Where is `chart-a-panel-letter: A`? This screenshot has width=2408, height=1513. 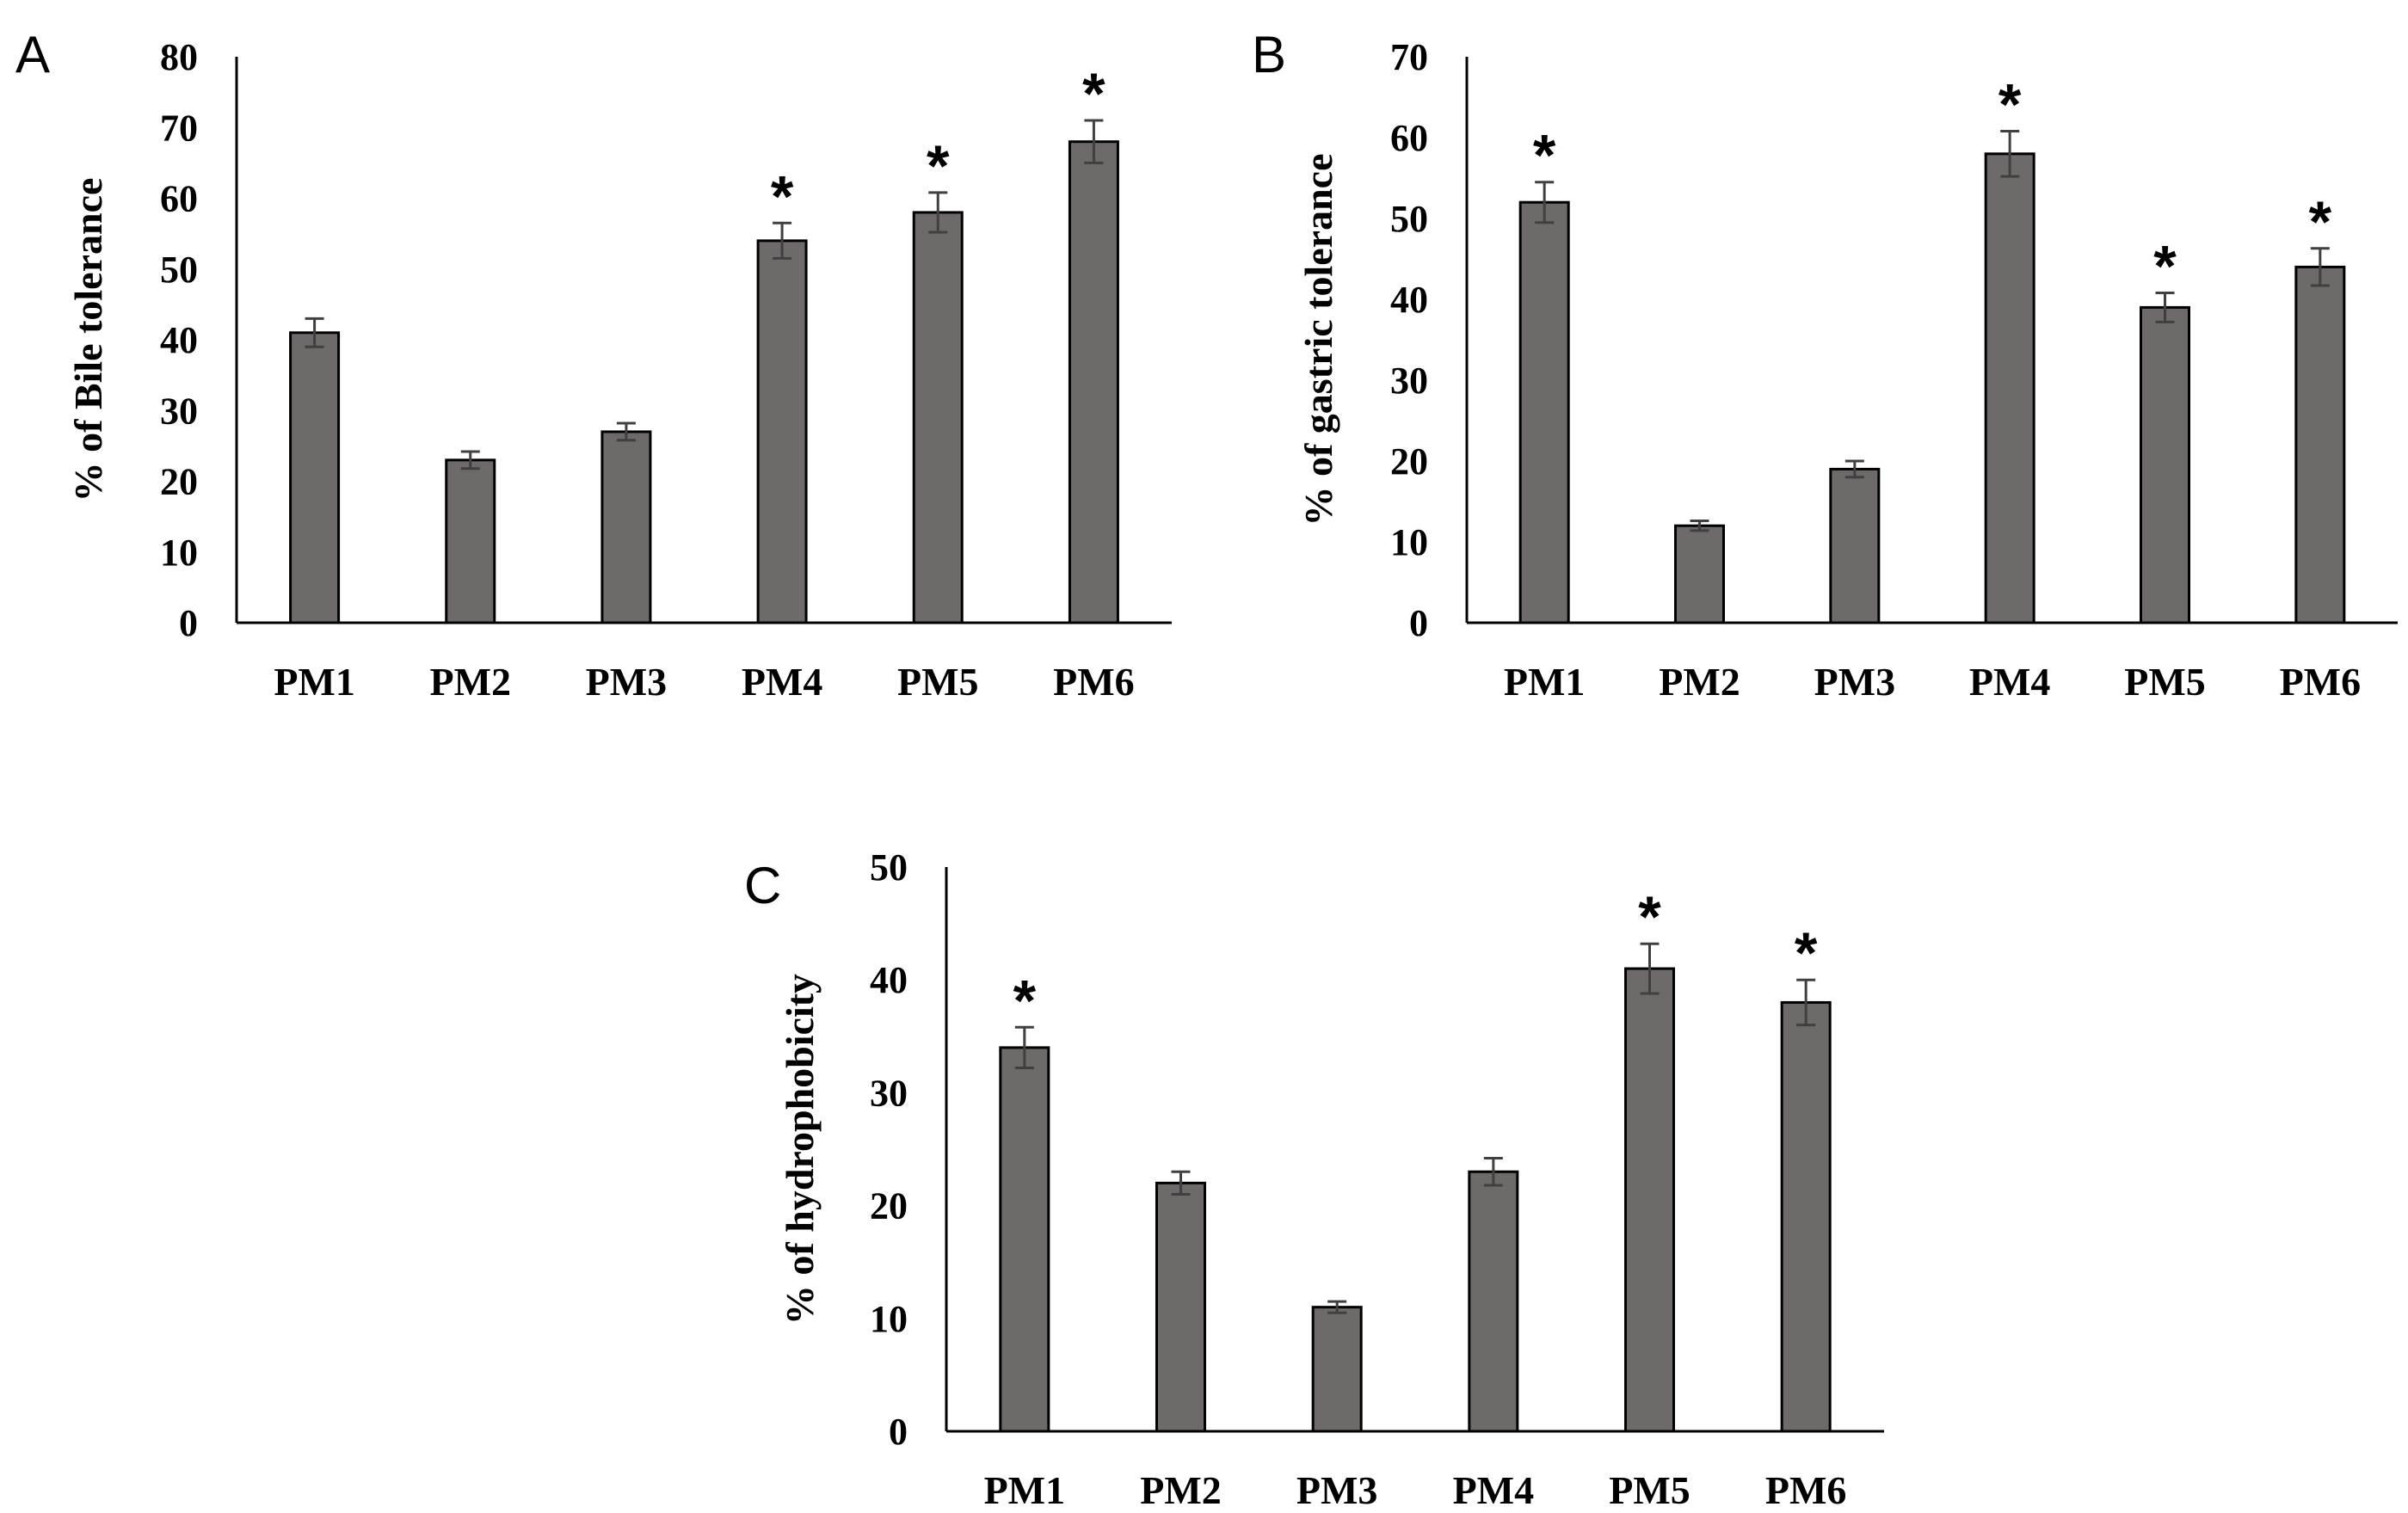 chart-a-panel-letter: A is located at coordinates (32, 54).